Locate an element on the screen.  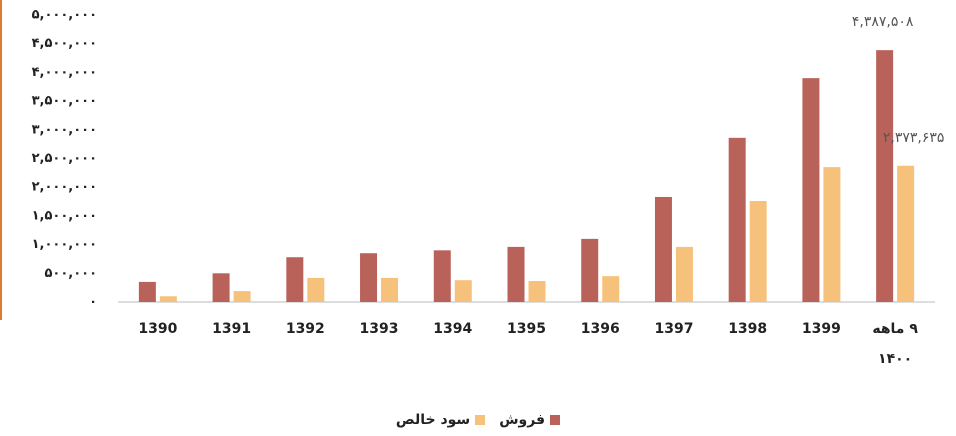
legend-item: سود خالص is located at coordinates (440, 420).